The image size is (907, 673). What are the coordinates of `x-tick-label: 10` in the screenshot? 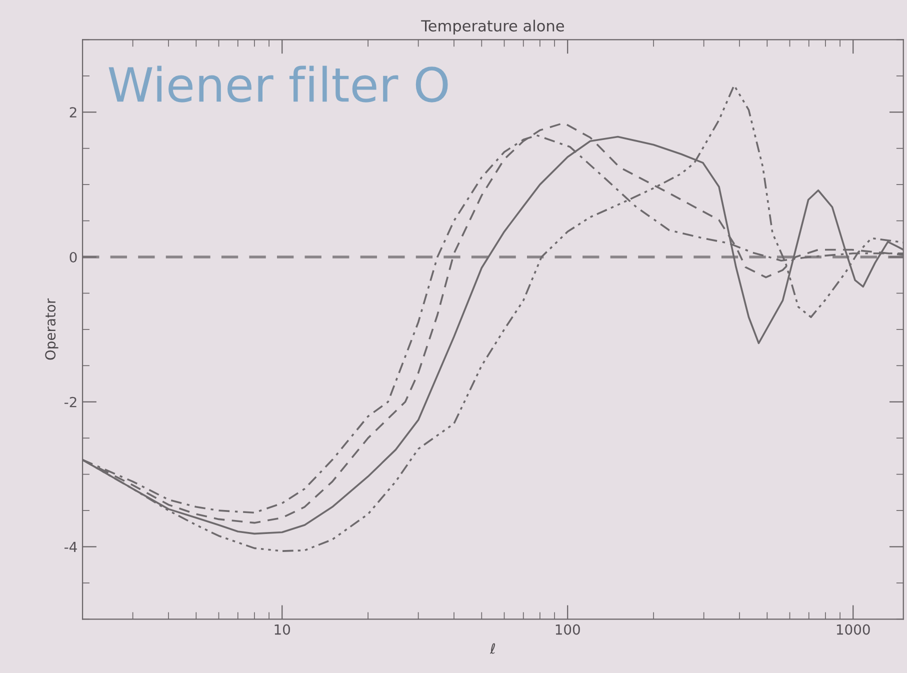 It's located at (282, 629).